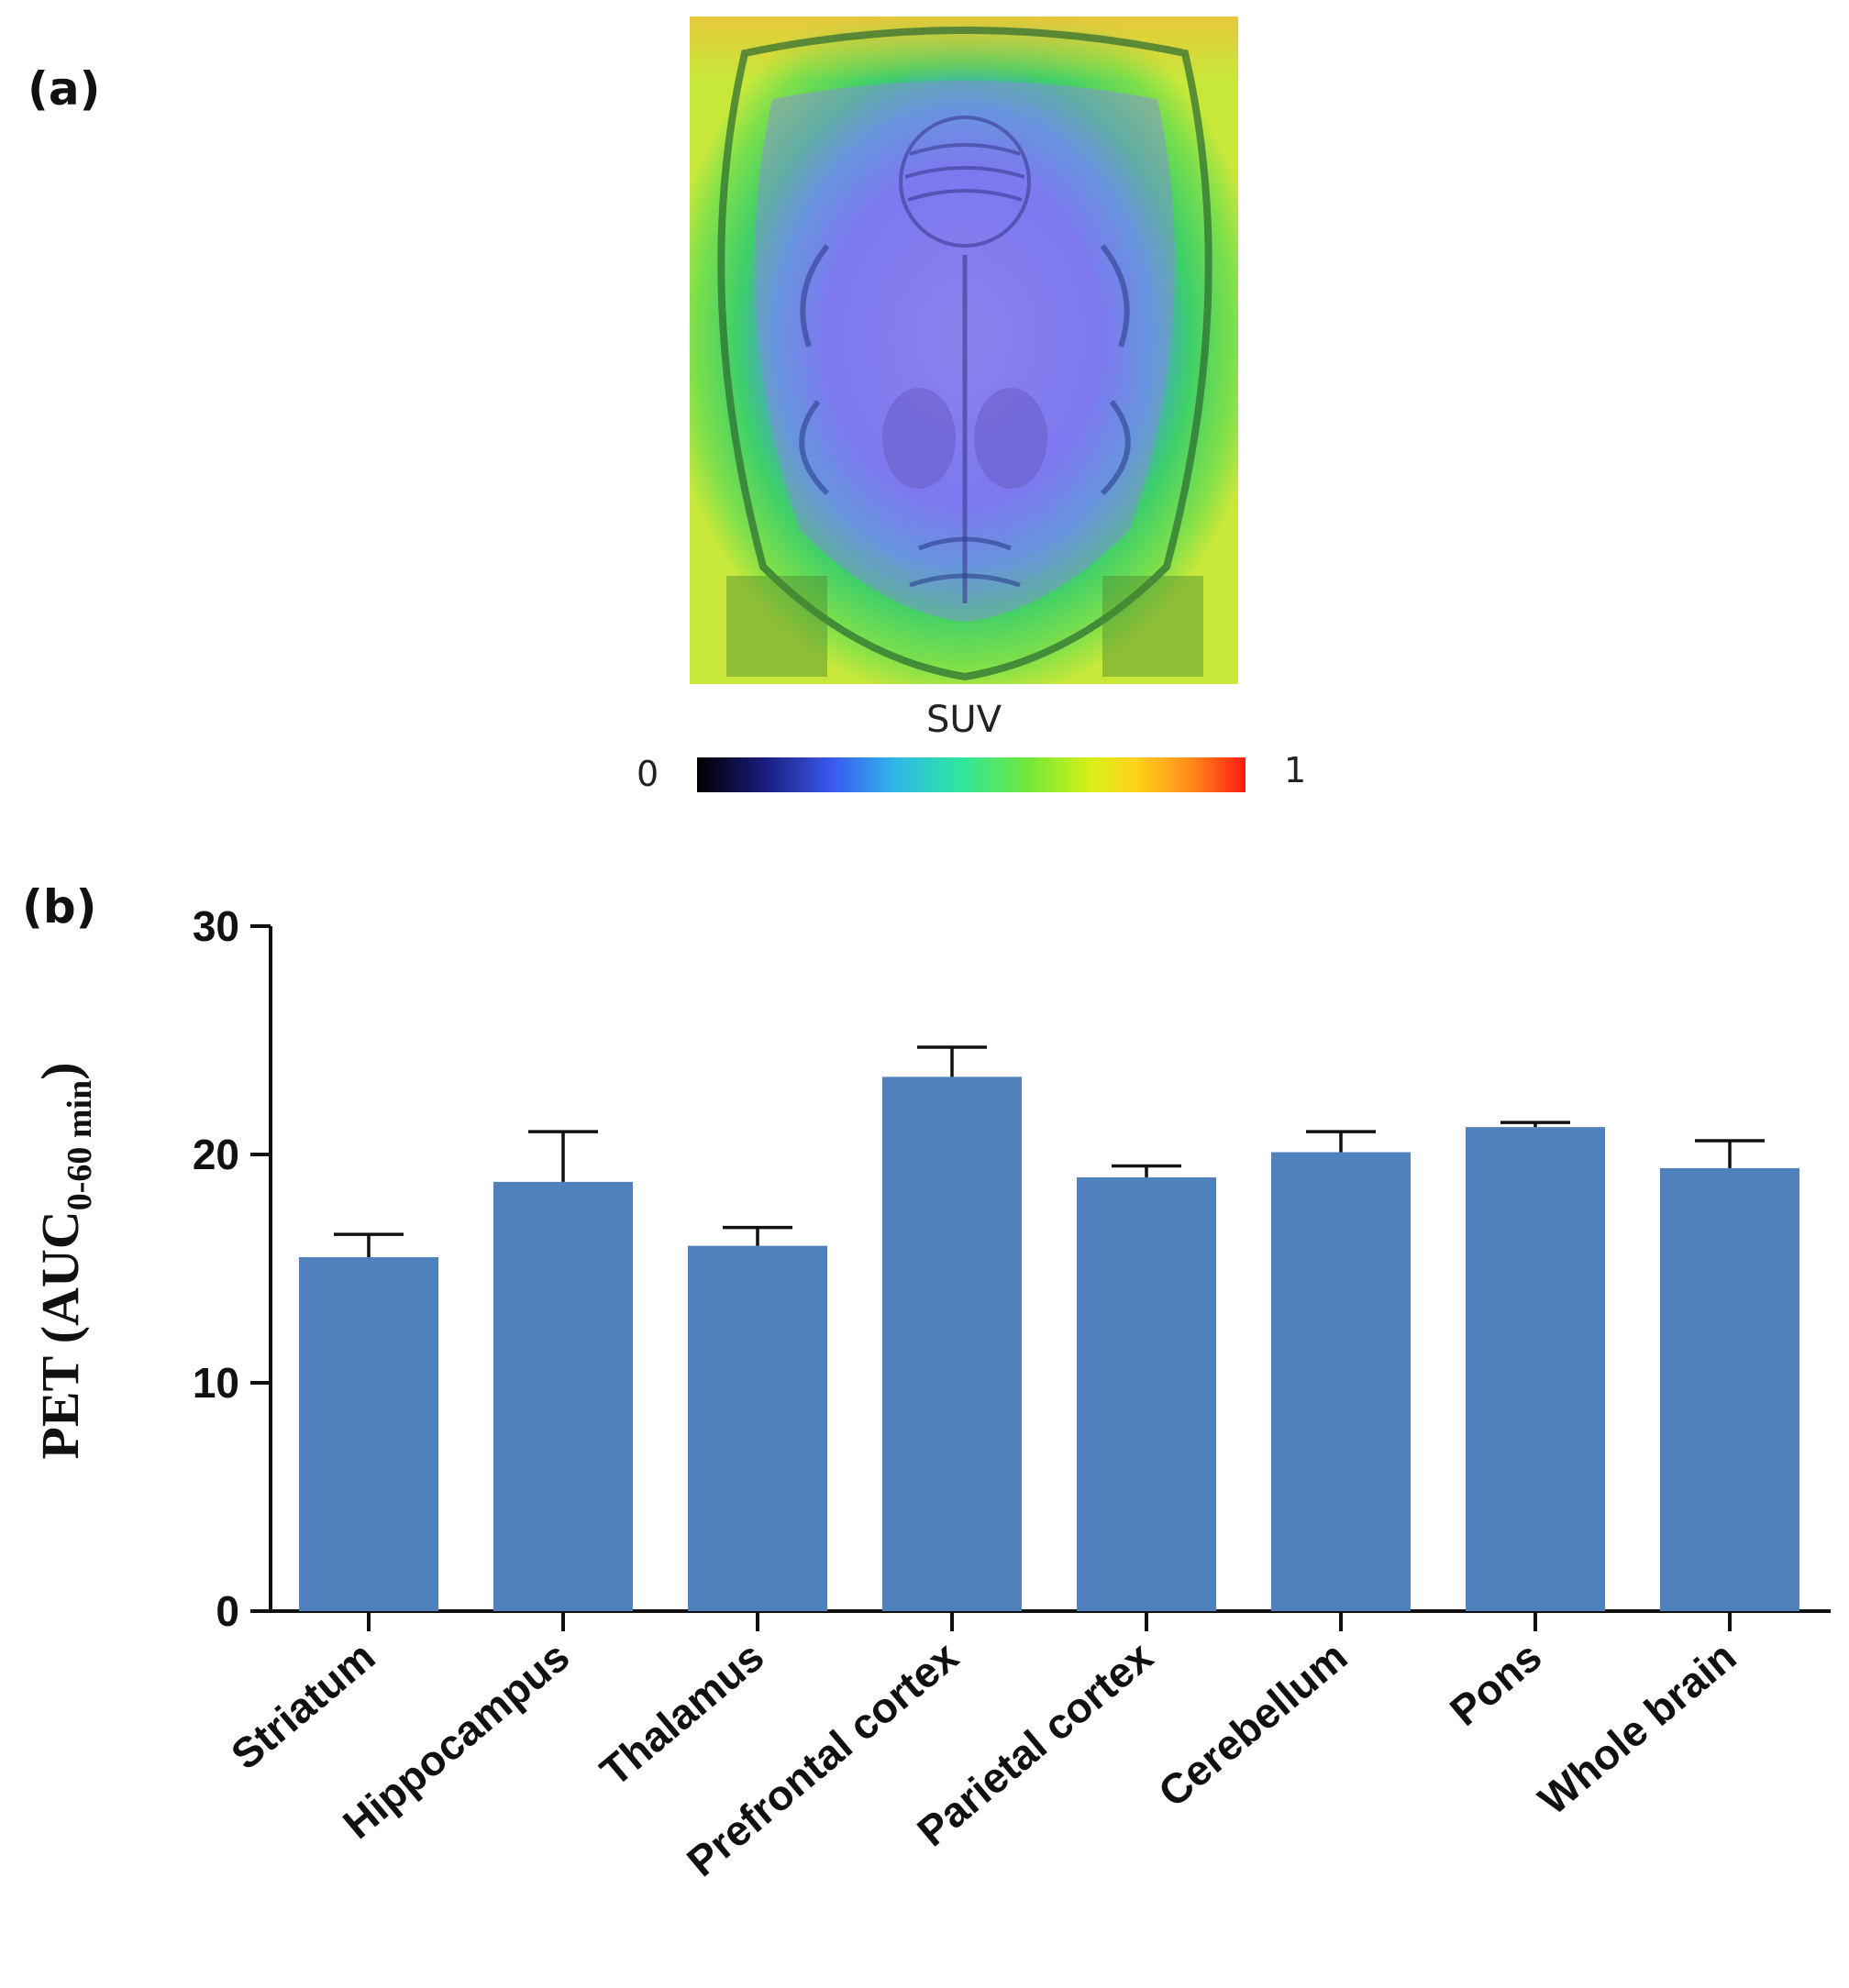 This screenshot has height=1988, width=1849. What do you see at coordinates (1636, 1728) in the screenshot?
I see `x-tick-label-whole-brain: Whole brain` at bounding box center [1636, 1728].